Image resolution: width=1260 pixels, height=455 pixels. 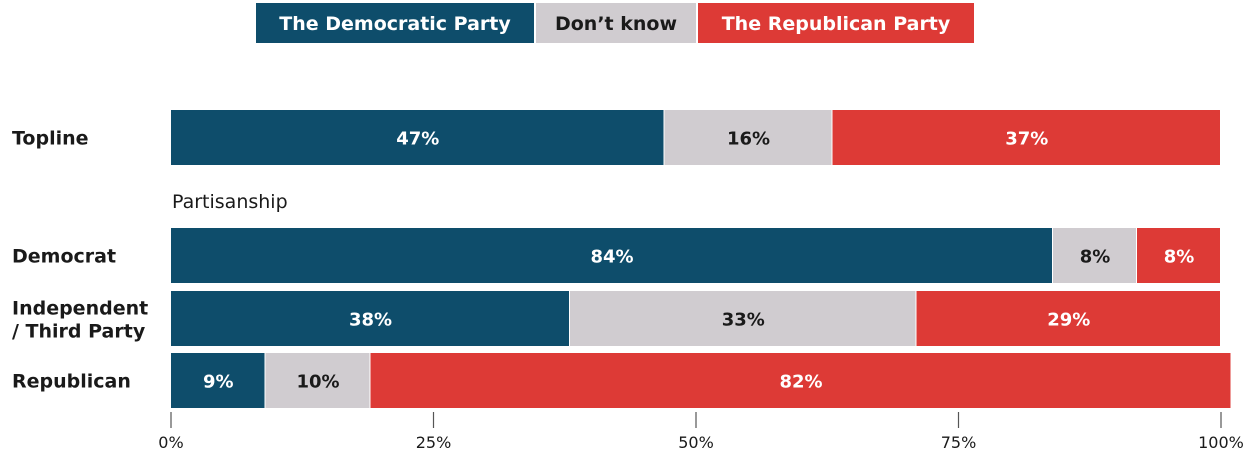 I want to click on bar-democrat-the-republican-party, so click(x=1178, y=255).